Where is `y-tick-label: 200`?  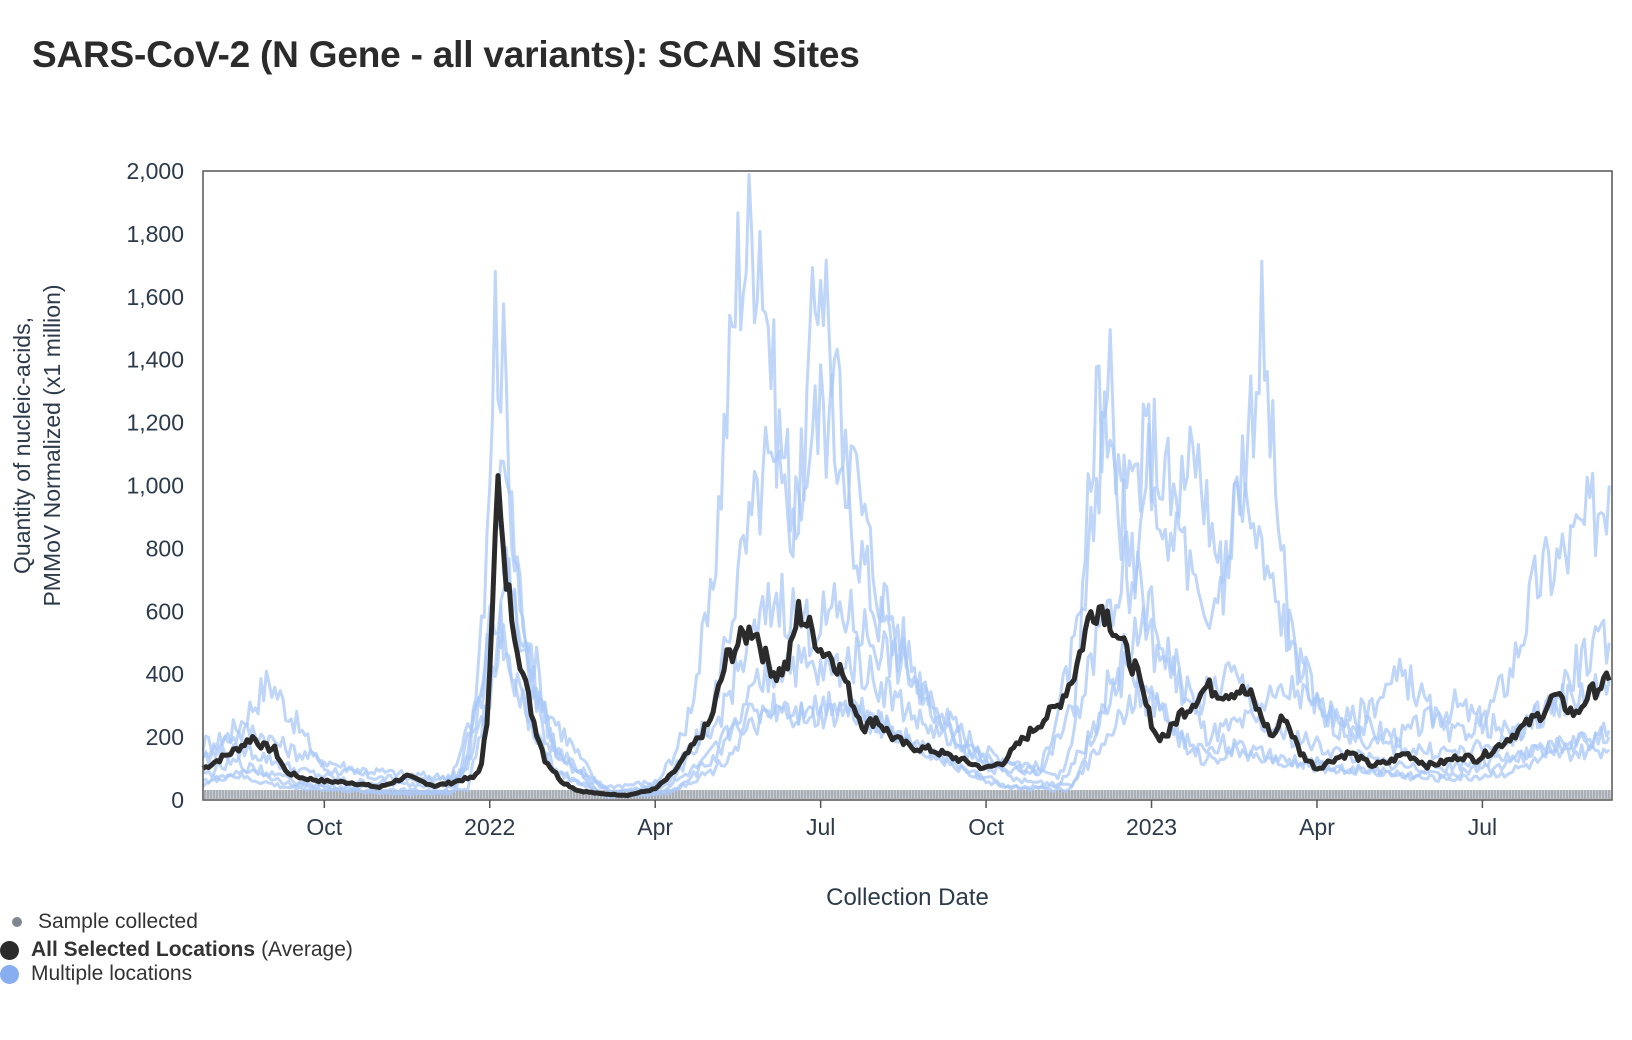 y-tick-label: 200 is located at coordinates (165, 737).